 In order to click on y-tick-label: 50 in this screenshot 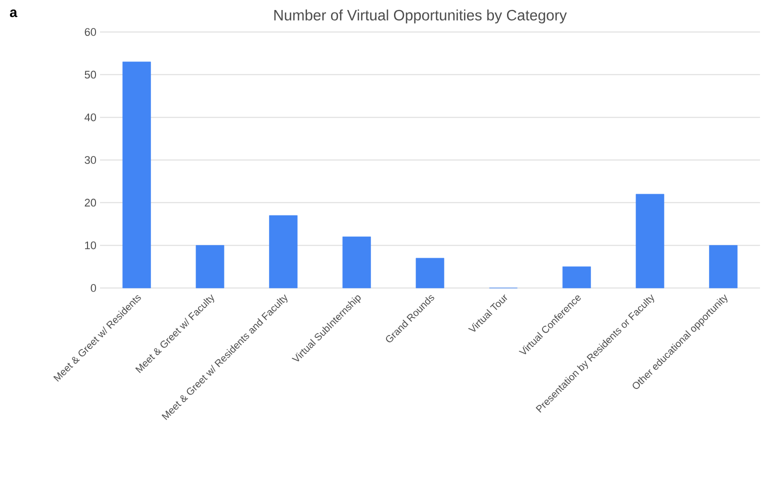, I will do `click(90, 74)`.